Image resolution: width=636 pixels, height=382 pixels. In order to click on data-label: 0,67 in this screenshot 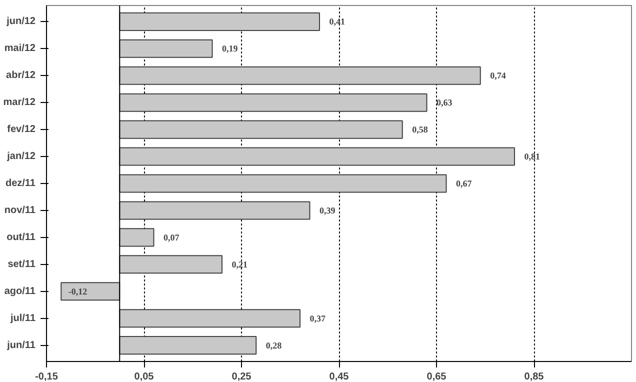, I will do `click(464, 183)`.